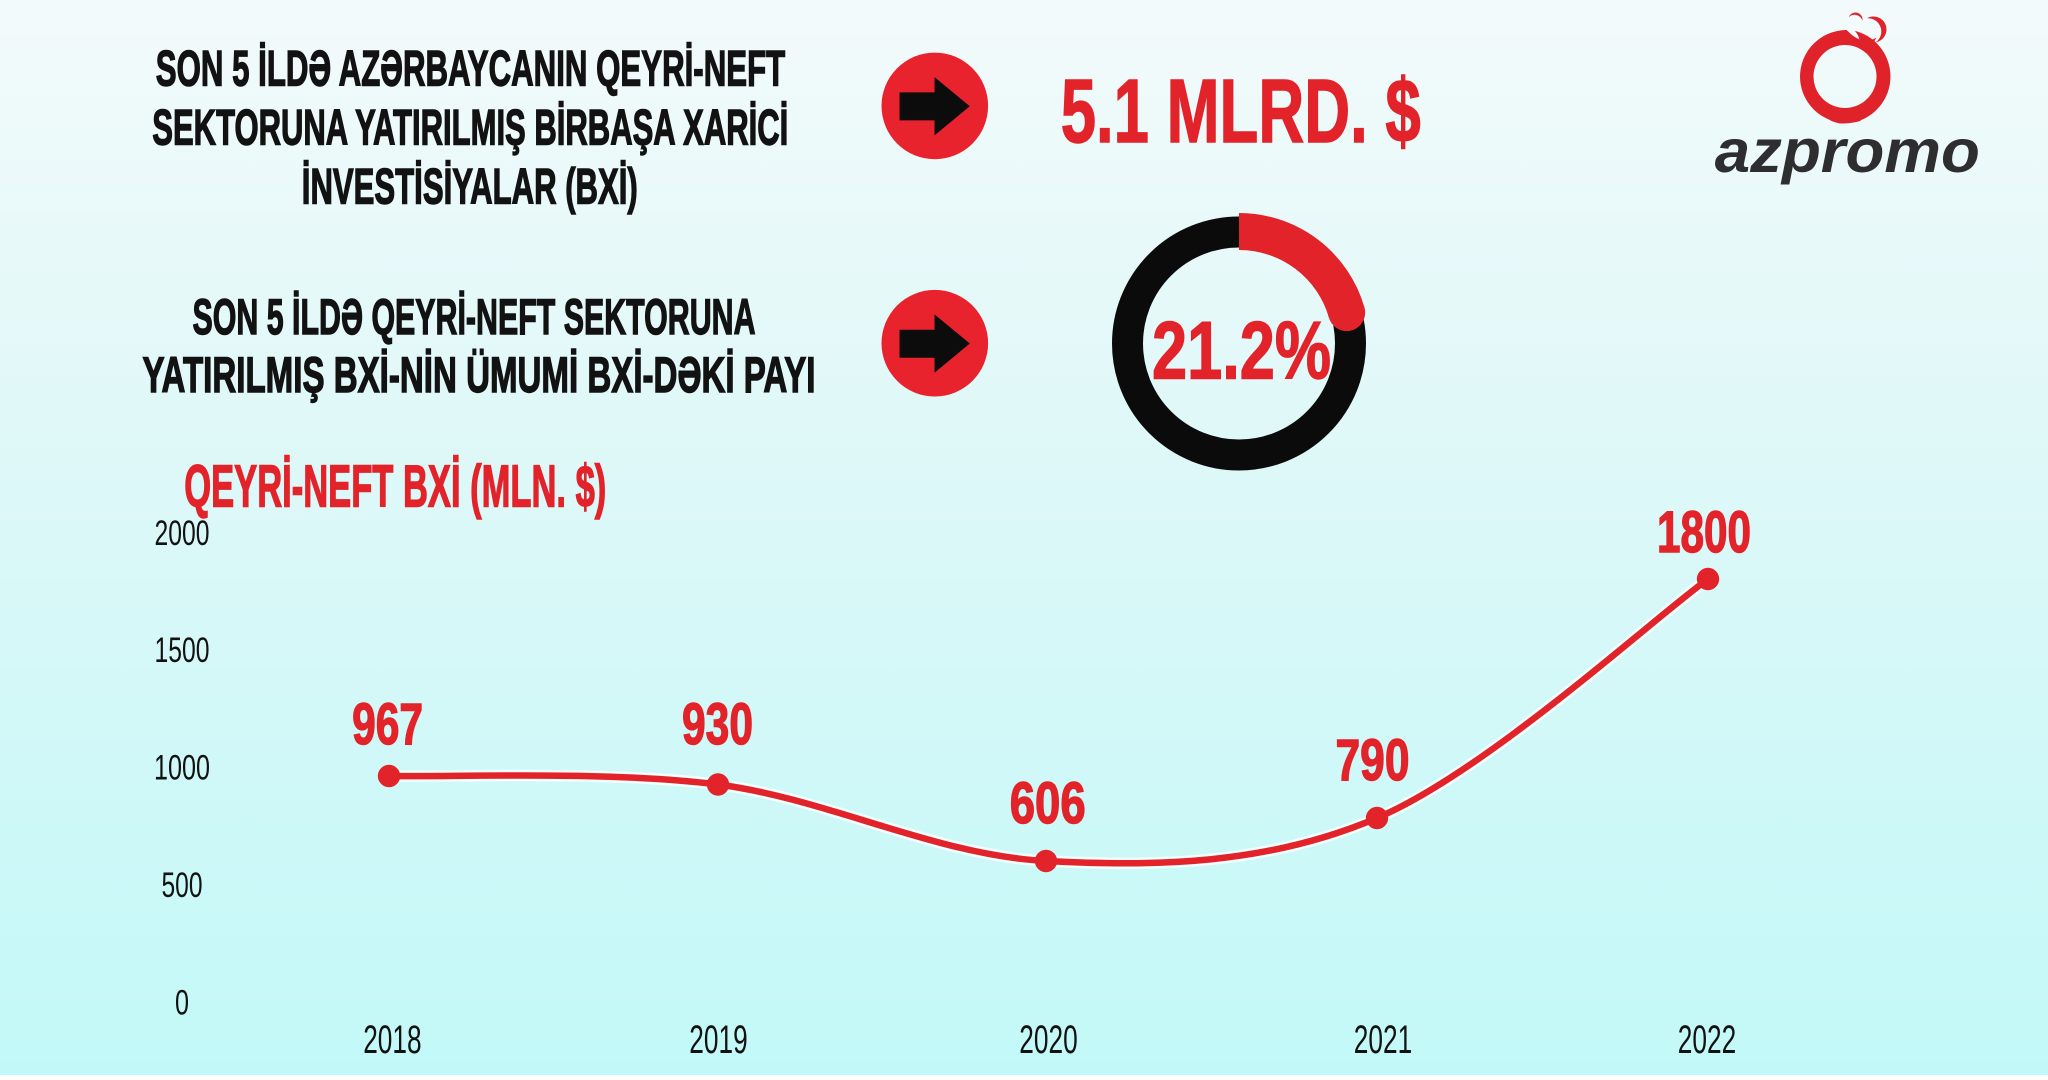 This screenshot has width=2048, height=1080. Describe the element at coordinates (1704, 532) in the screenshot. I see `svg-text: 1800` at that location.